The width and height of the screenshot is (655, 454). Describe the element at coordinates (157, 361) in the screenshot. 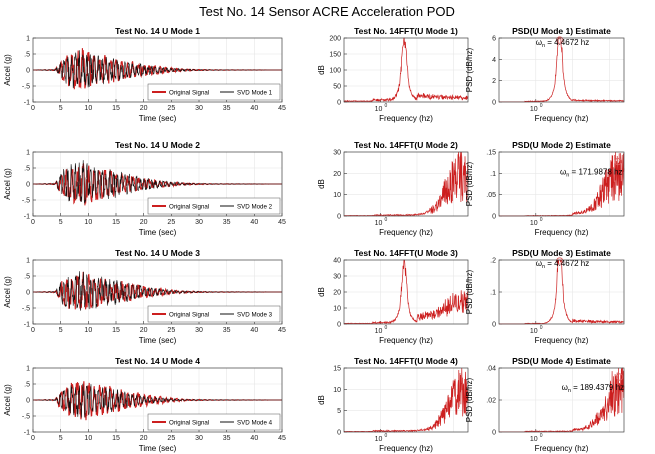

I see `chart-title: Test No. 14 U Mode 4` at that location.